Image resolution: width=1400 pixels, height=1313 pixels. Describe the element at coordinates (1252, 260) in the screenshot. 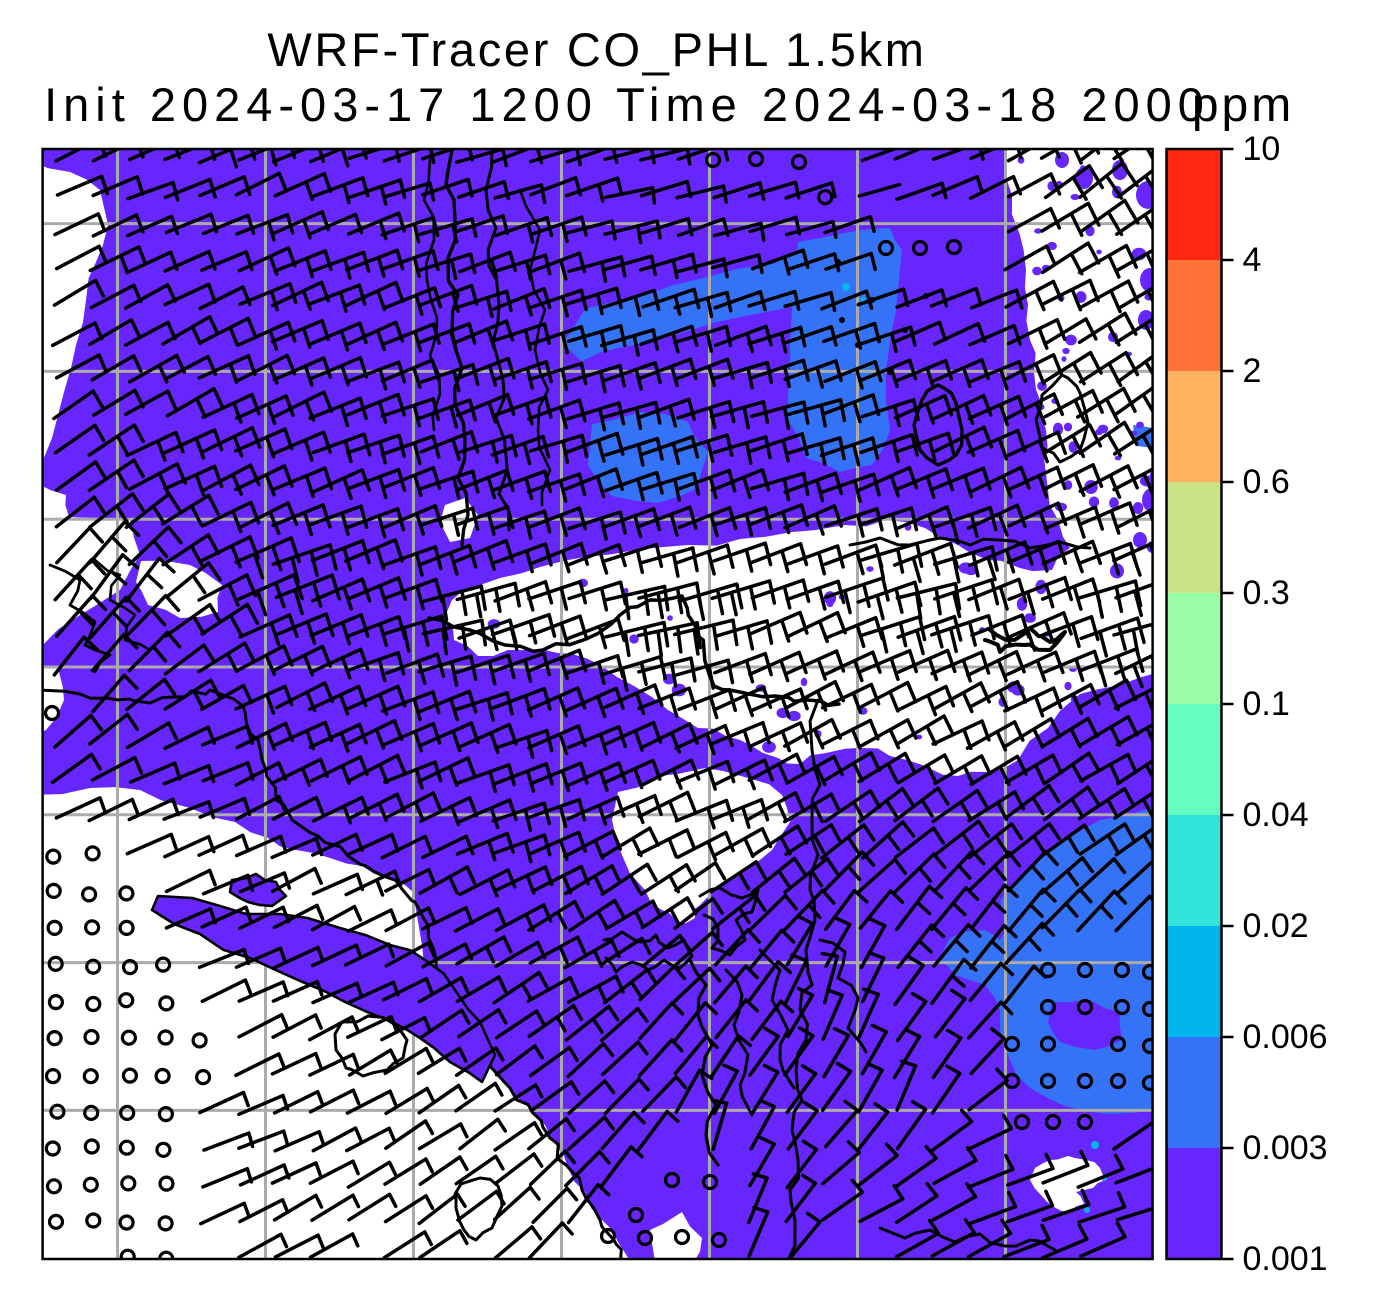

I see `svg-text: 4` at that location.